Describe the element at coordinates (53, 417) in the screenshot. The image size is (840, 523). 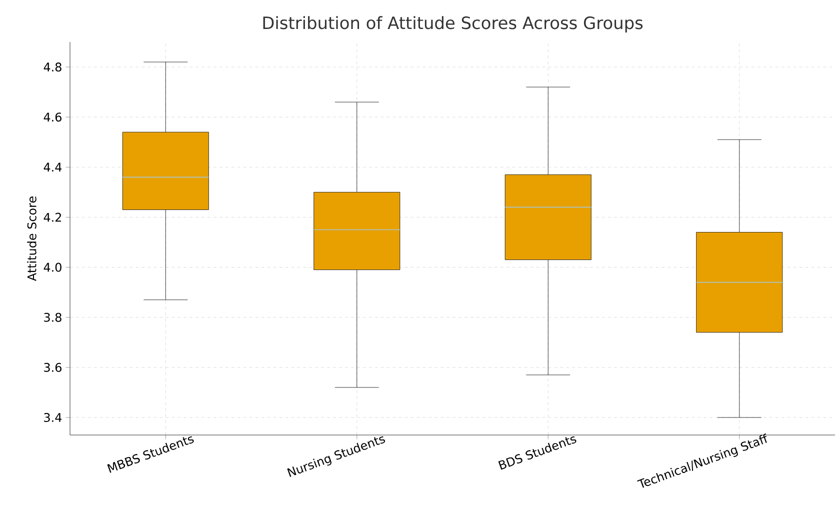
I see `y-tick-label: 3.4` at that location.